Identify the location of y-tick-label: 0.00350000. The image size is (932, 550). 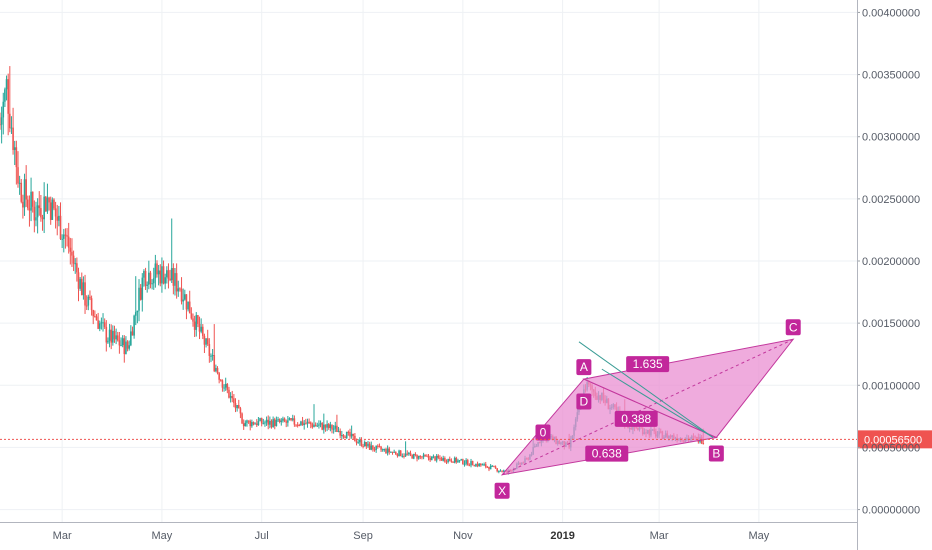
(891, 76).